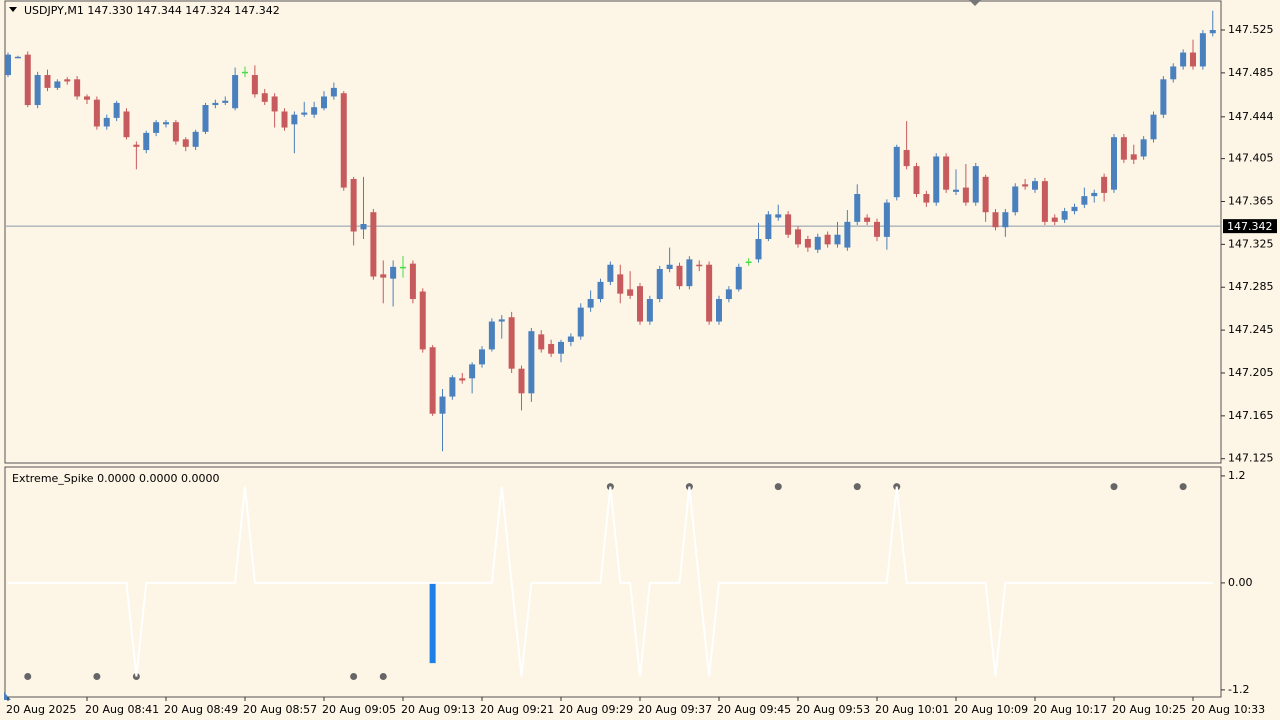 The image size is (1280, 720). Describe the element at coordinates (833, 709) in the screenshot. I see `x-tick-label: 20 Aug 09:53` at that location.